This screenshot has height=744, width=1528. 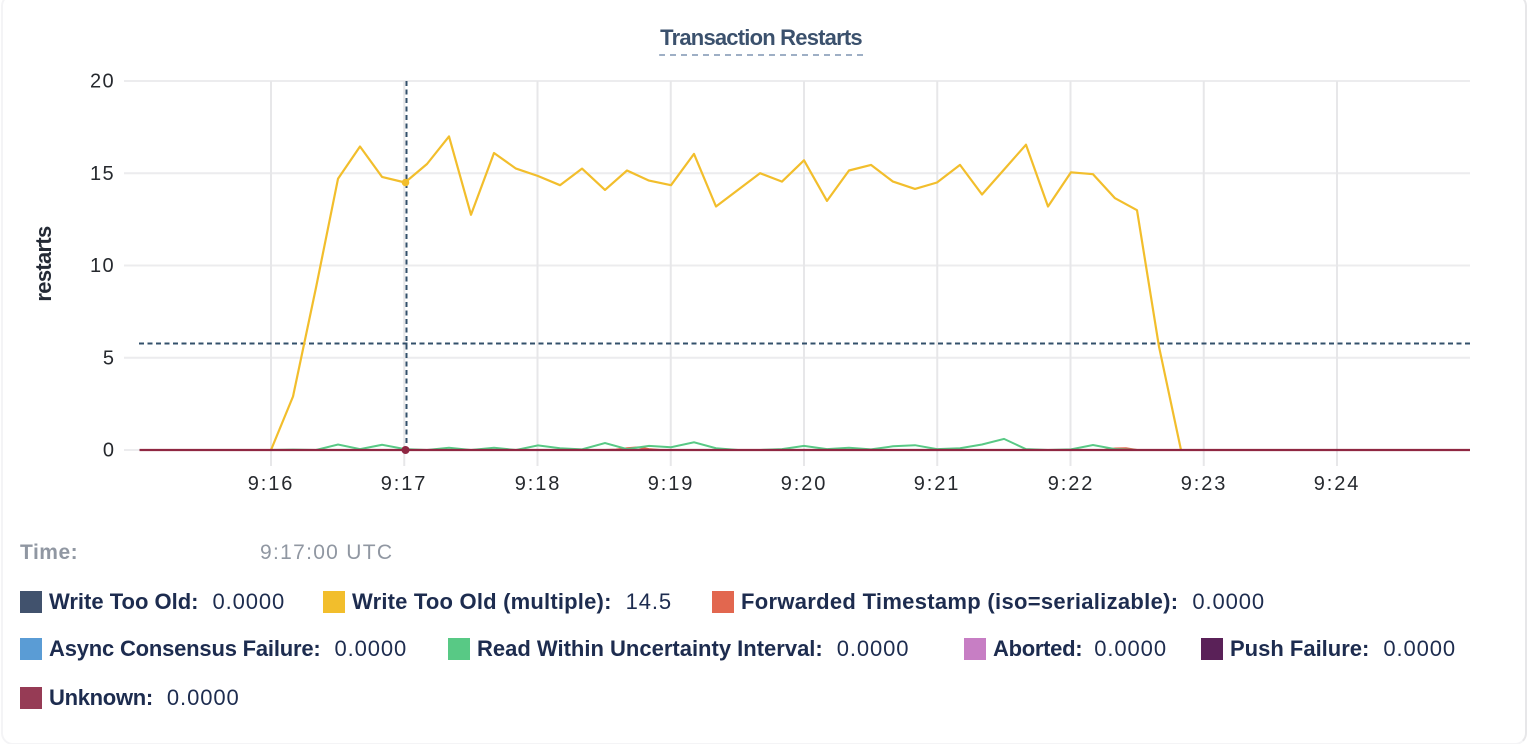 I want to click on svg-text: 10, so click(x=102, y=266).